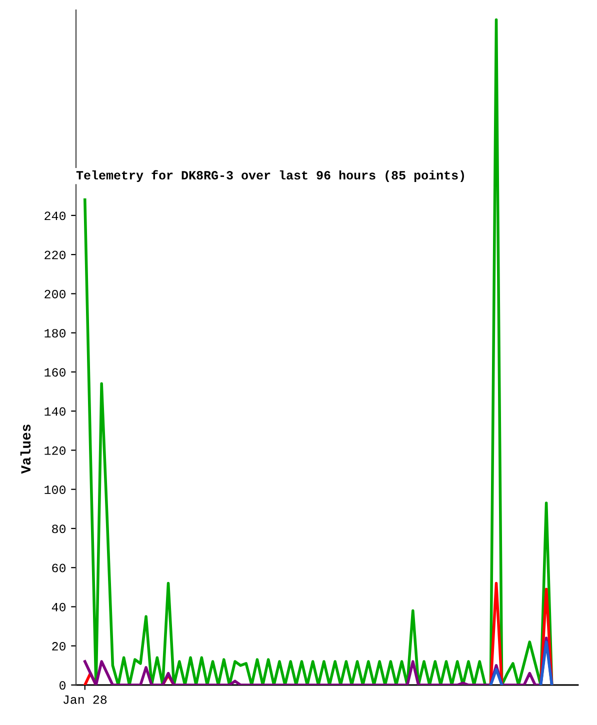  I want to click on y-tick-label: 20, so click(59, 646).